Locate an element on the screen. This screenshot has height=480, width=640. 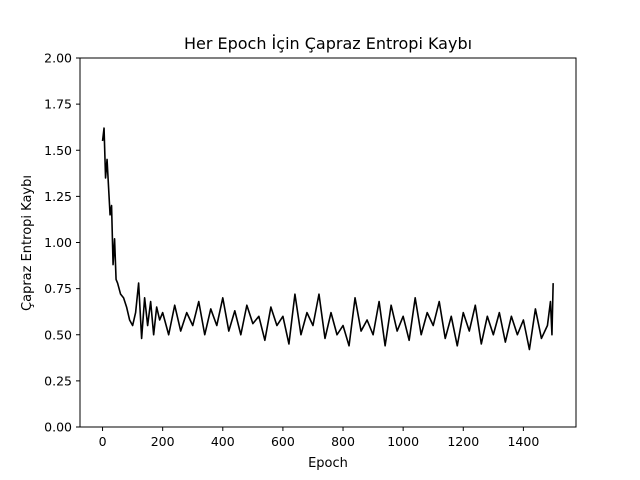
x-tick-label: 800 is located at coordinates (343, 441).